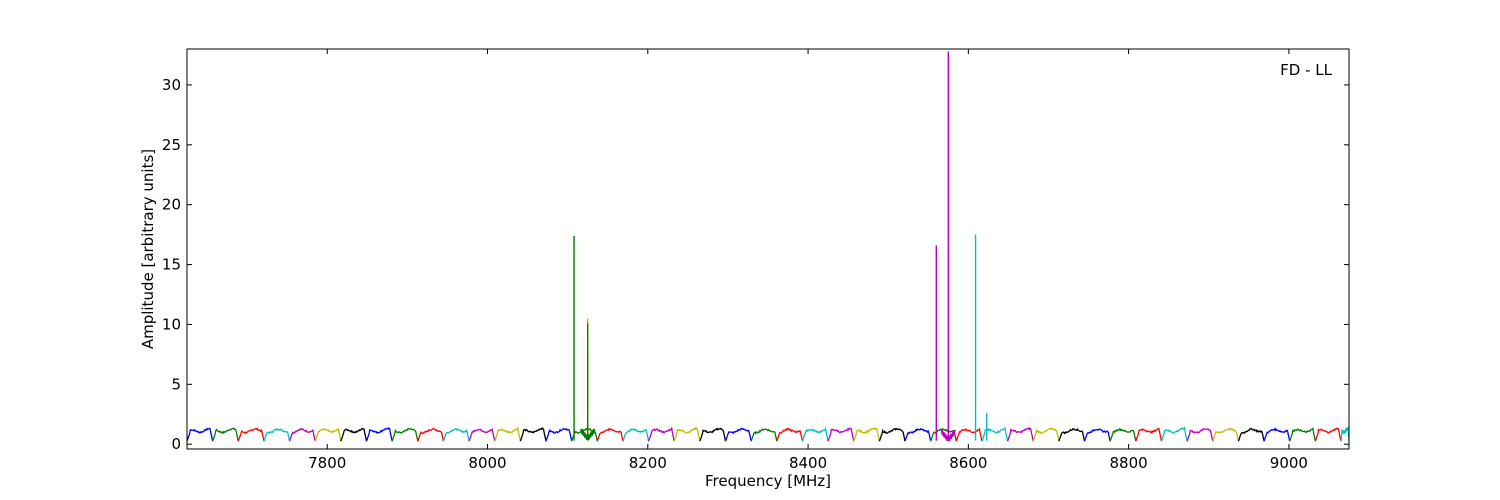 The image size is (1500, 500). I want to click on x-tick-label: 7800, so click(327, 463).